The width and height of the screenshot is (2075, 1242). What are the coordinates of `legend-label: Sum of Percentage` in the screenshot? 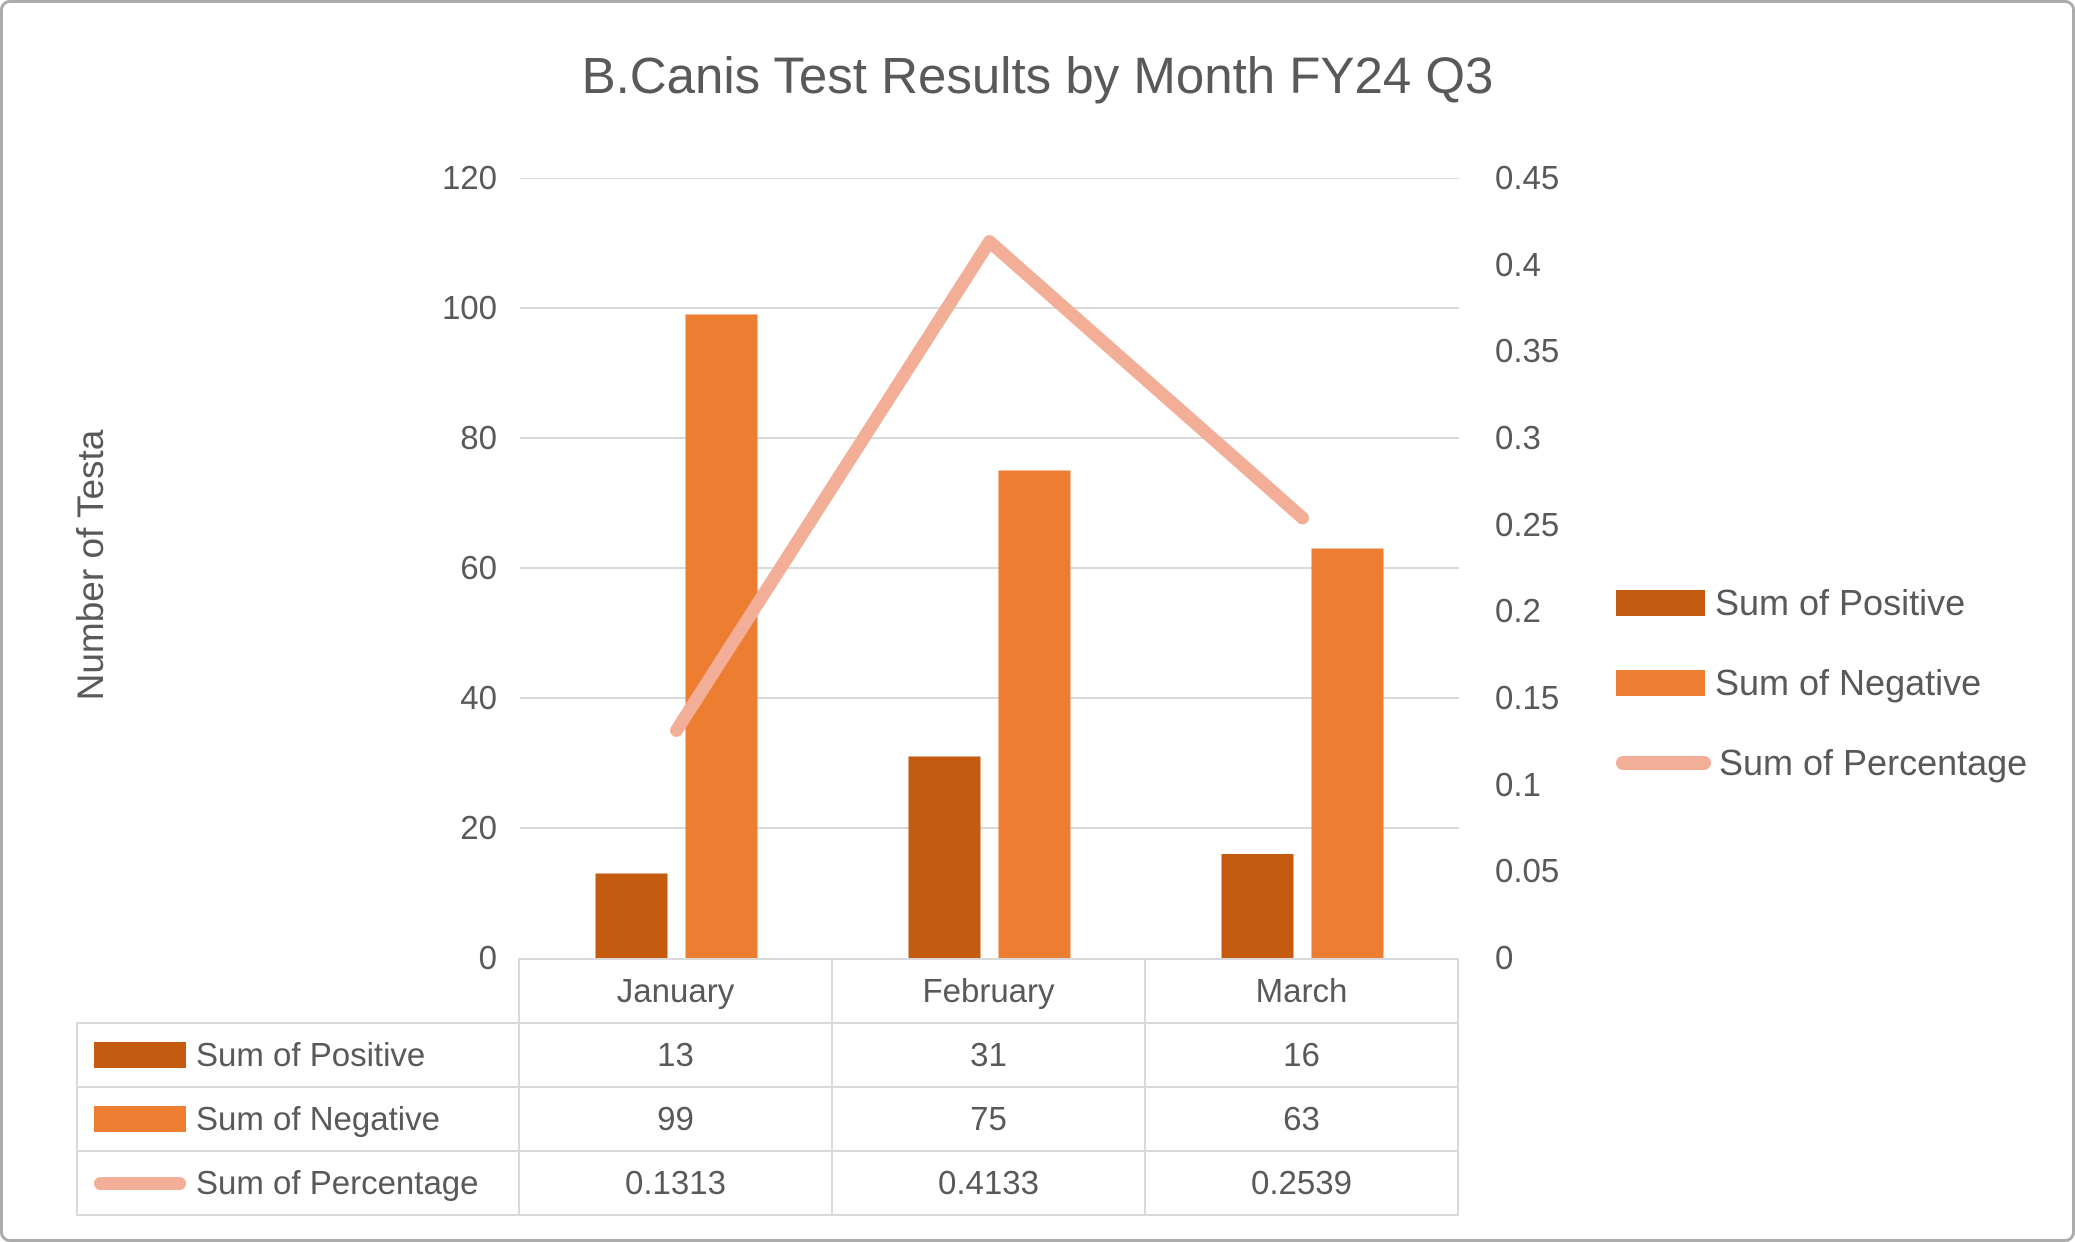 It's located at (1873, 762).